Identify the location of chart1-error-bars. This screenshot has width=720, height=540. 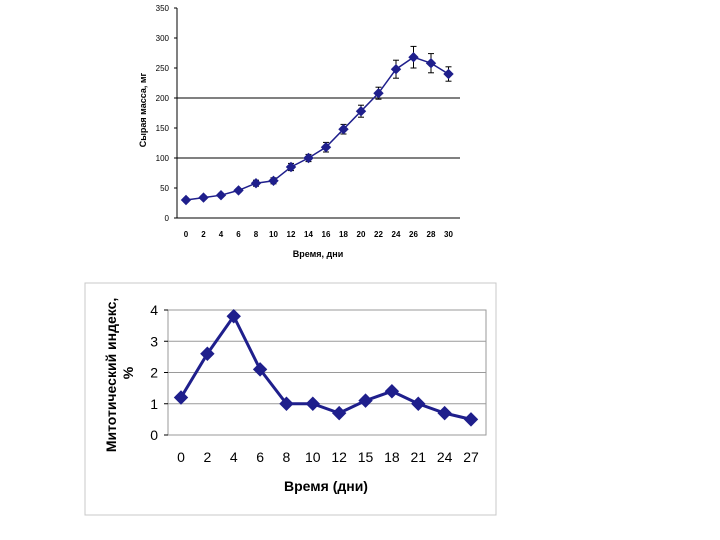
(317, 124).